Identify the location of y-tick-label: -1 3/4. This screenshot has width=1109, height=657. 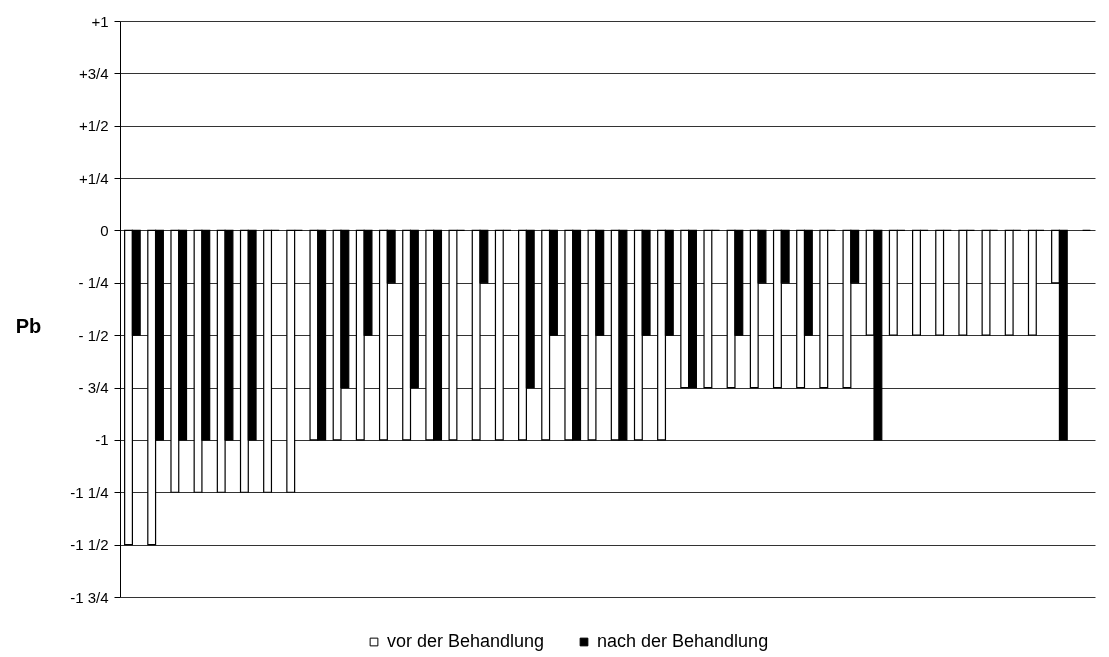
(89, 597).